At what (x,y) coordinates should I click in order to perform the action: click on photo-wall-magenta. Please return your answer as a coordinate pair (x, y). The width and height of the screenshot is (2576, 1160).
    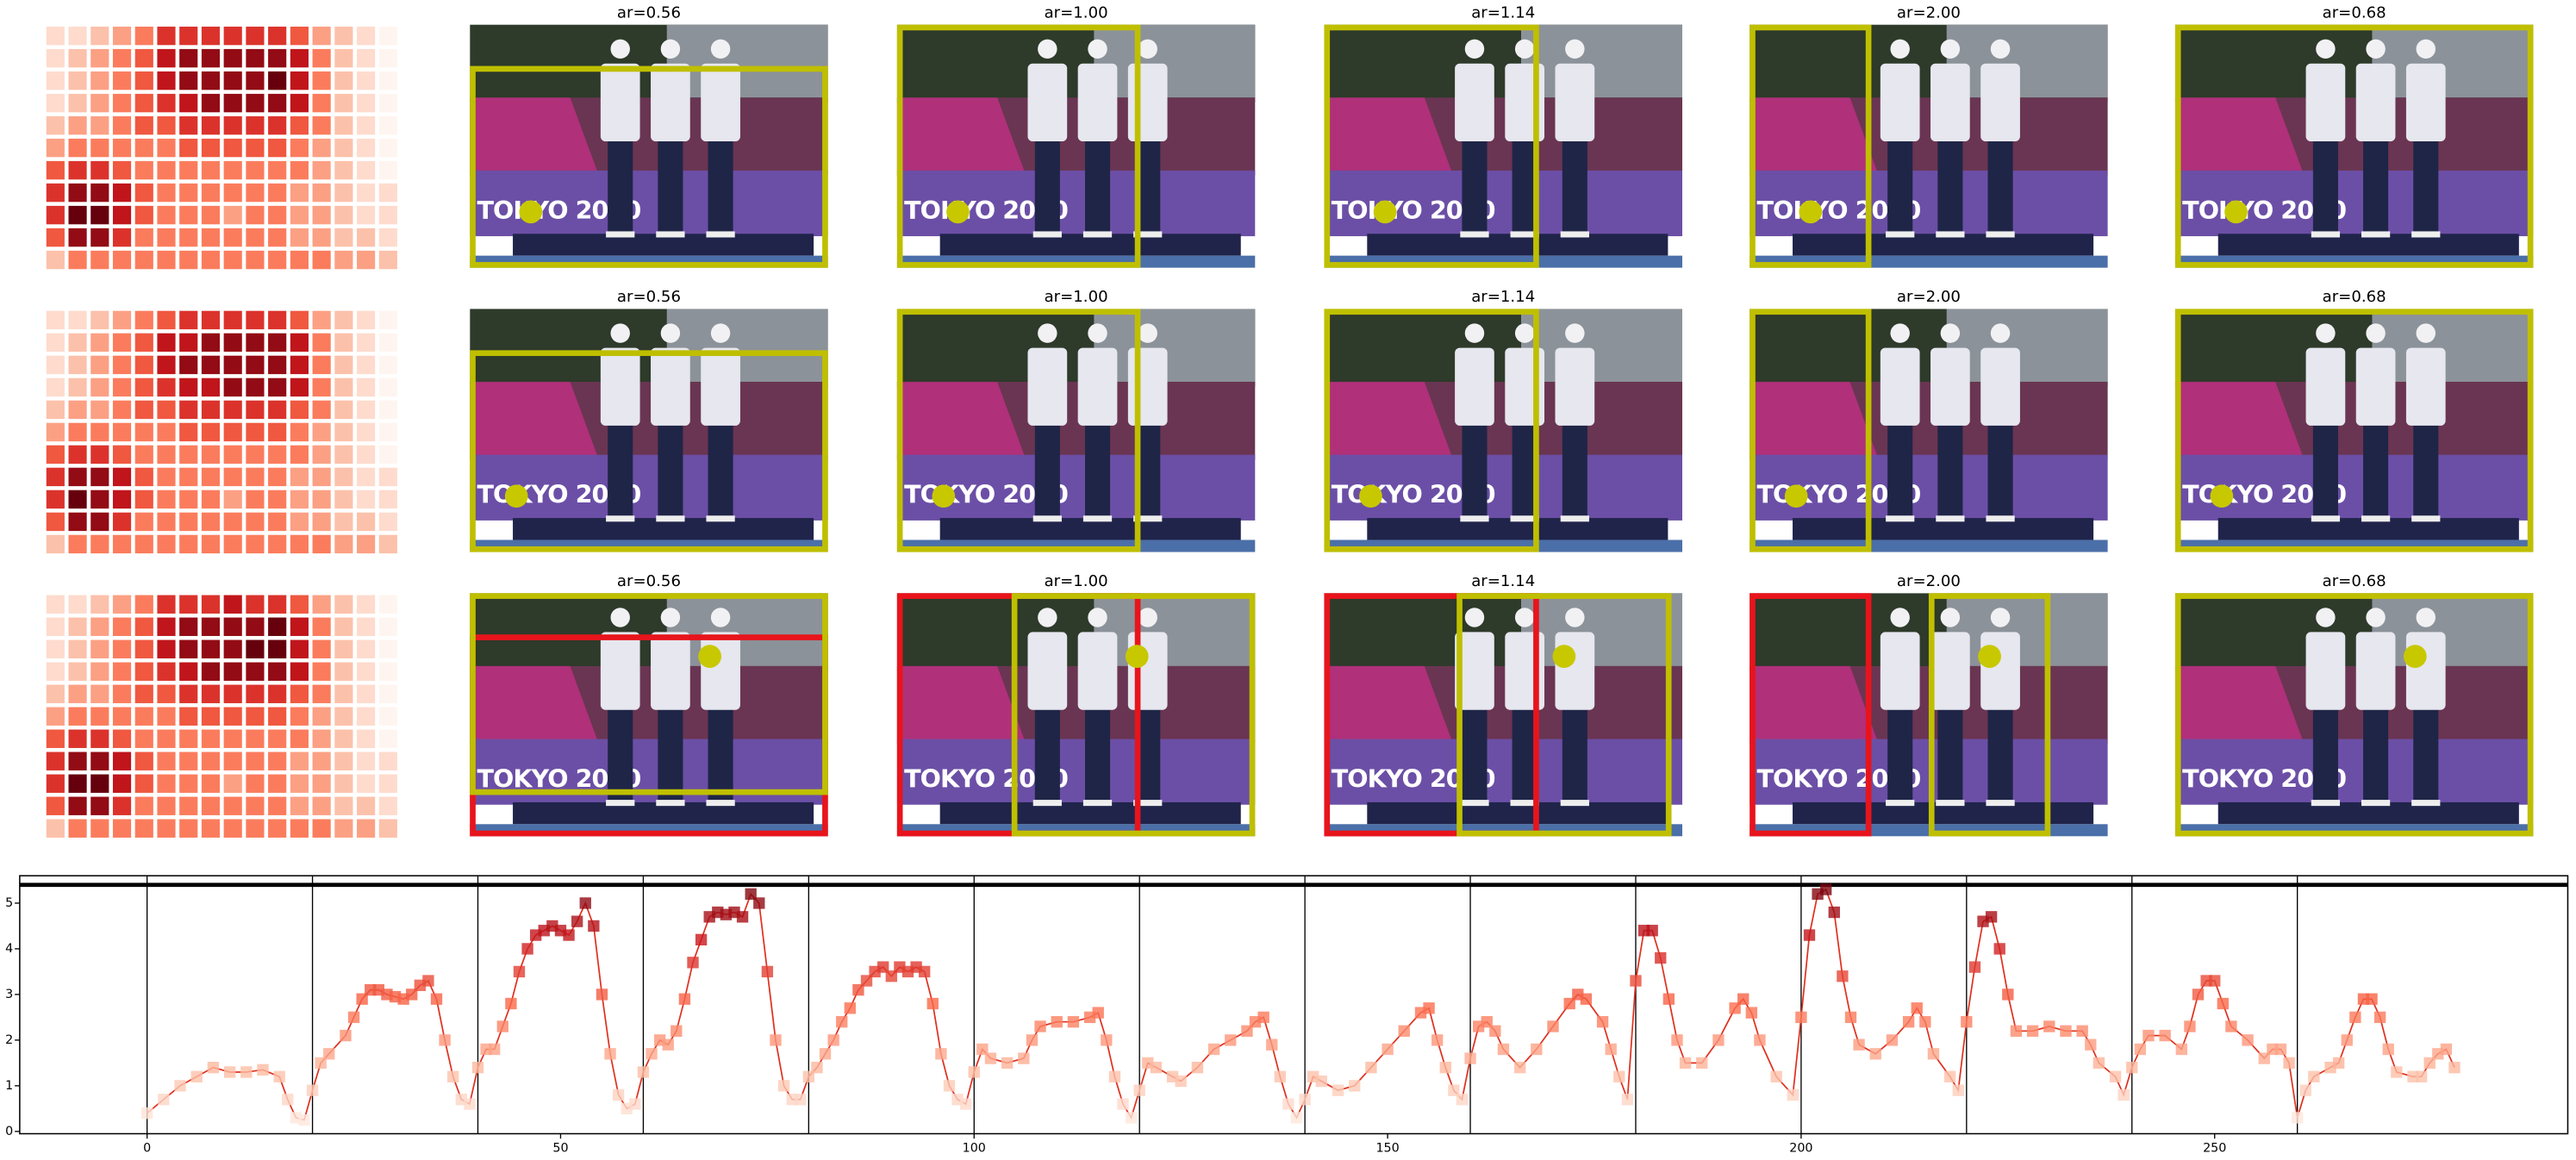
    Looking at the image, I should click on (534, 136).